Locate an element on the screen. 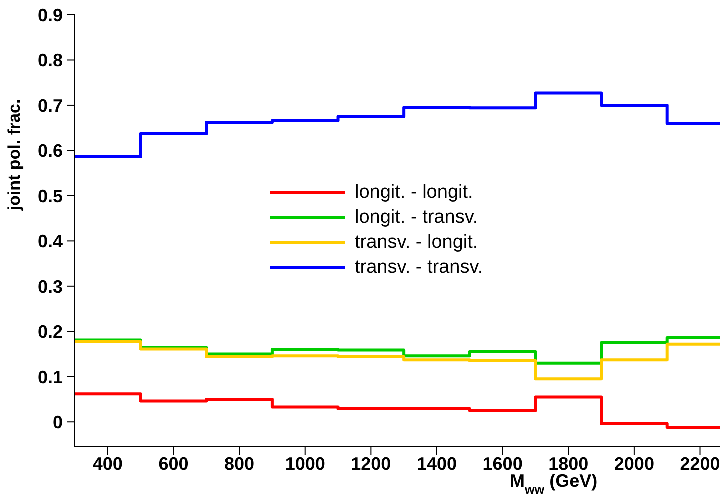 Image resolution: width=722 pixels, height=496 pixels. y-tick-label: 0.8 is located at coordinates (50, 60).